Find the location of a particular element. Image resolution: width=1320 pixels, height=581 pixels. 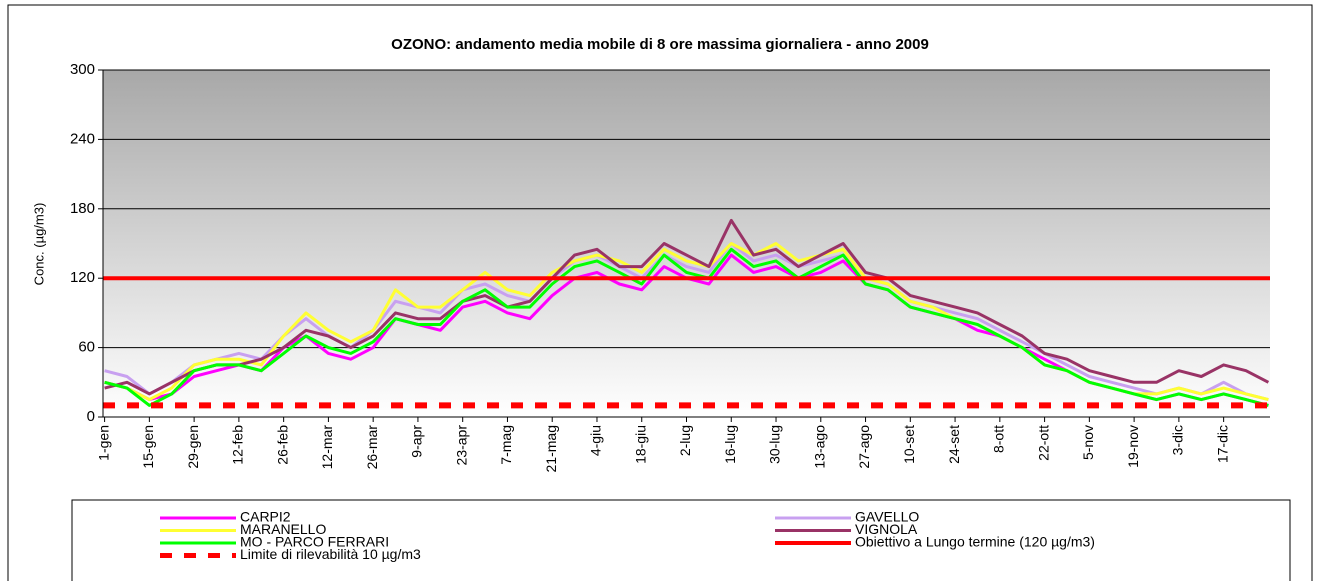

y-tick-label: 120 is located at coordinates (82, 277).